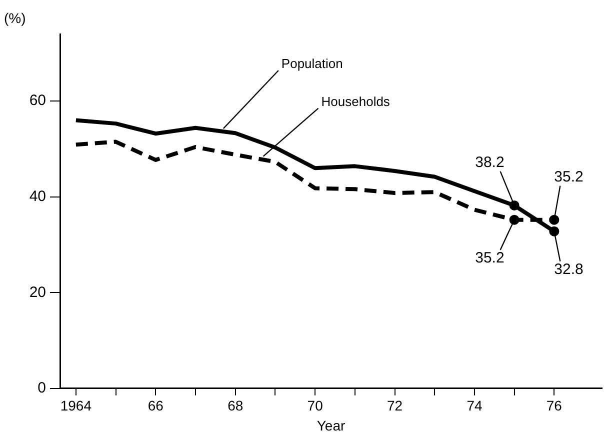  I want to click on data-label: 32.8, so click(569, 269).